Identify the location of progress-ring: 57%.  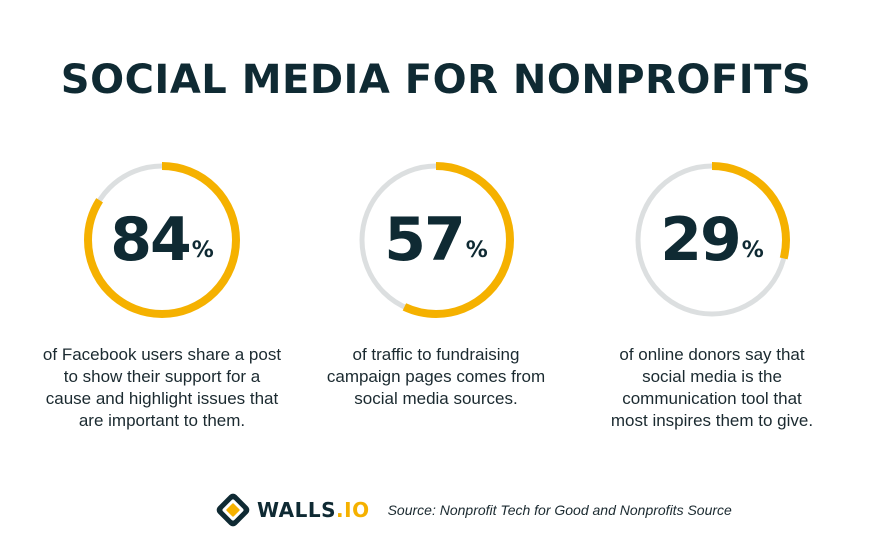
(436, 240).